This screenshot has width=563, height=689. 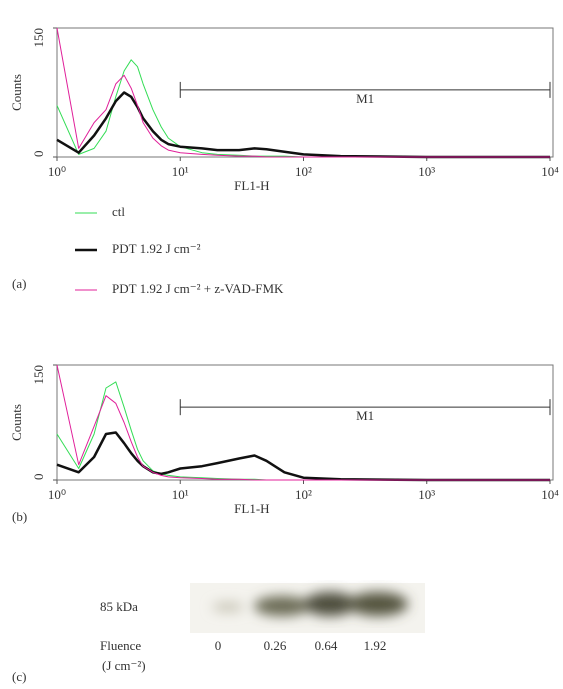 What do you see at coordinates (310, 604) in the screenshot?
I see `blot-band` at bounding box center [310, 604].